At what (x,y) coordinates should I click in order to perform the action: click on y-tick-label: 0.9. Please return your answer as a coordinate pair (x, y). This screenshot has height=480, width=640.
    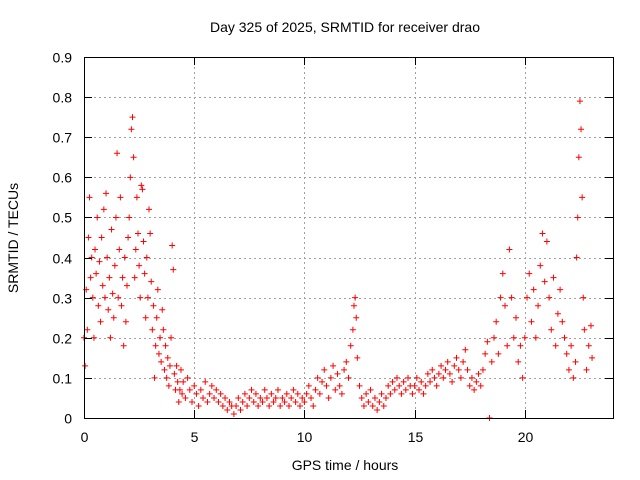
    Looking at the image, I should click on (63, 58).